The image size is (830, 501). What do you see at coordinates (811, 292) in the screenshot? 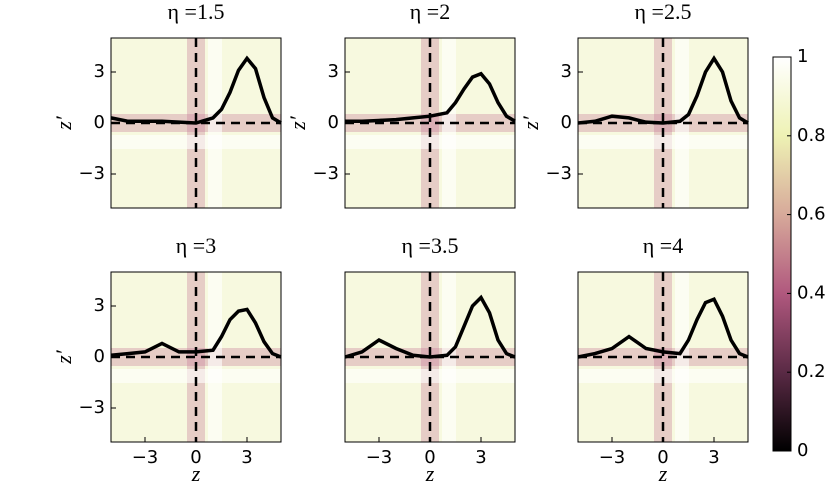
I see `colorbar-tick-label: 0.4` at bounding box center [811, 292].